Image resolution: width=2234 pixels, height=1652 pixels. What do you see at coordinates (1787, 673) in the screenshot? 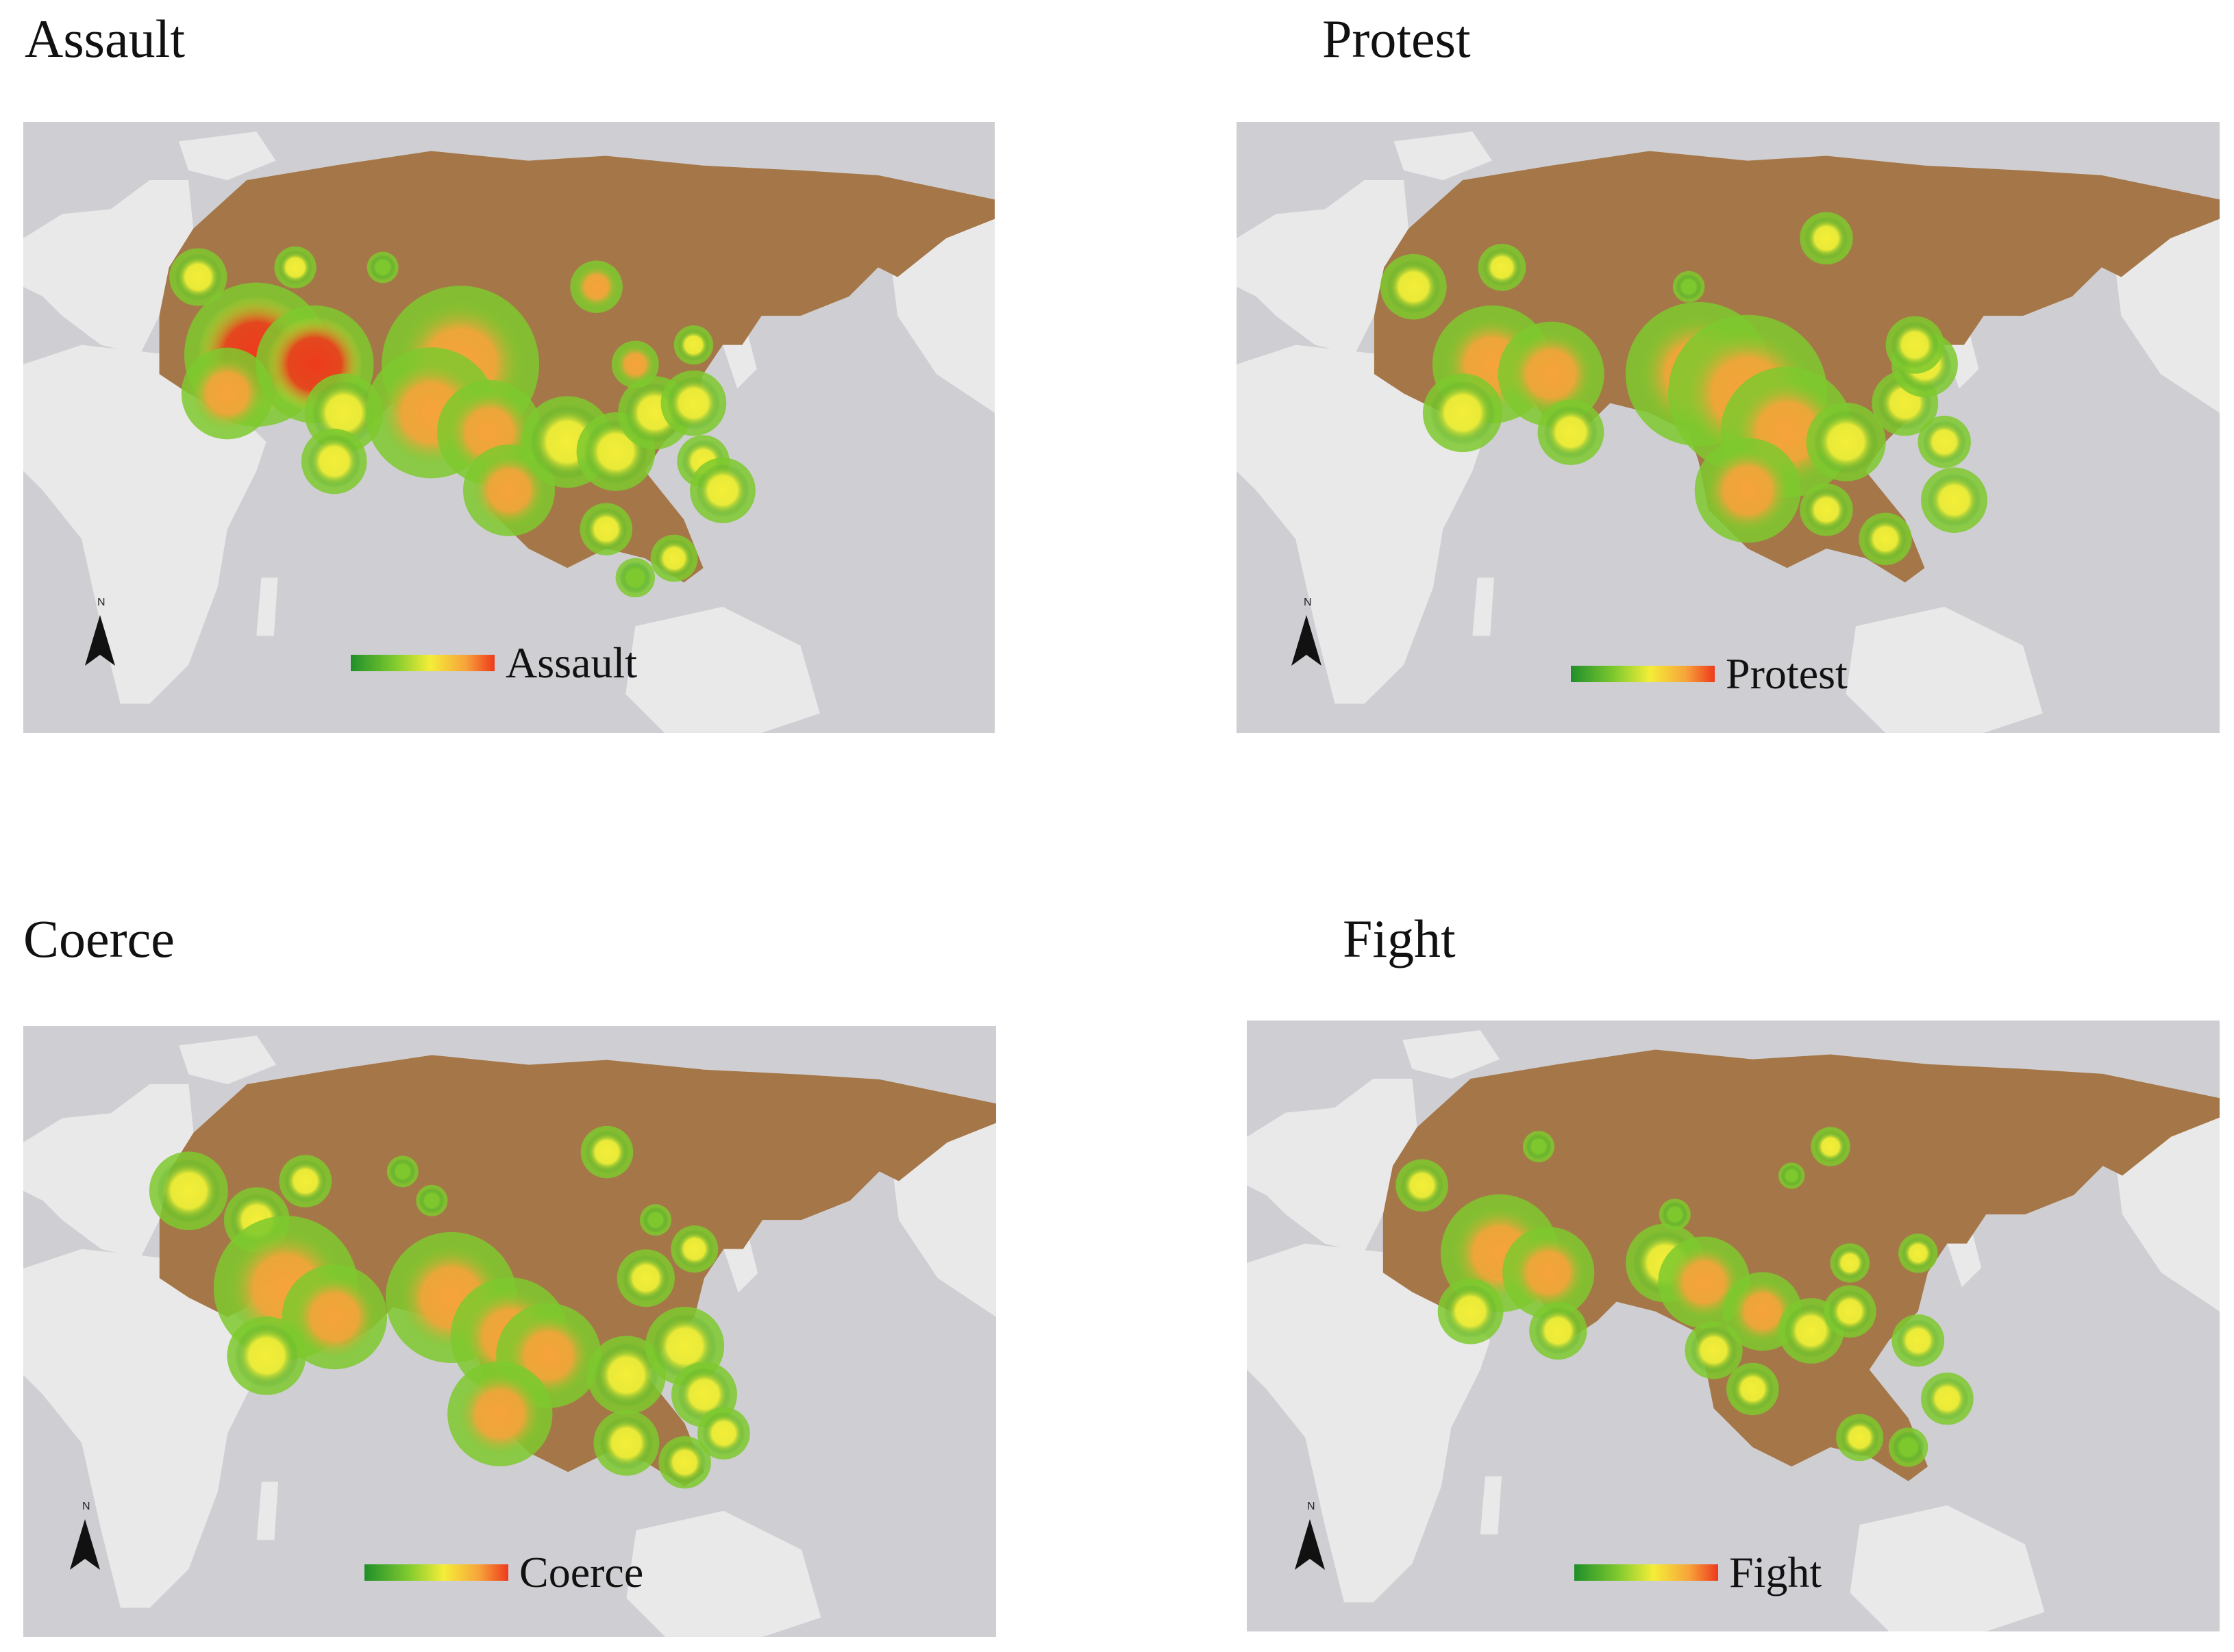
I see `legend-label: Protest` at bounding box center [1787, 673].